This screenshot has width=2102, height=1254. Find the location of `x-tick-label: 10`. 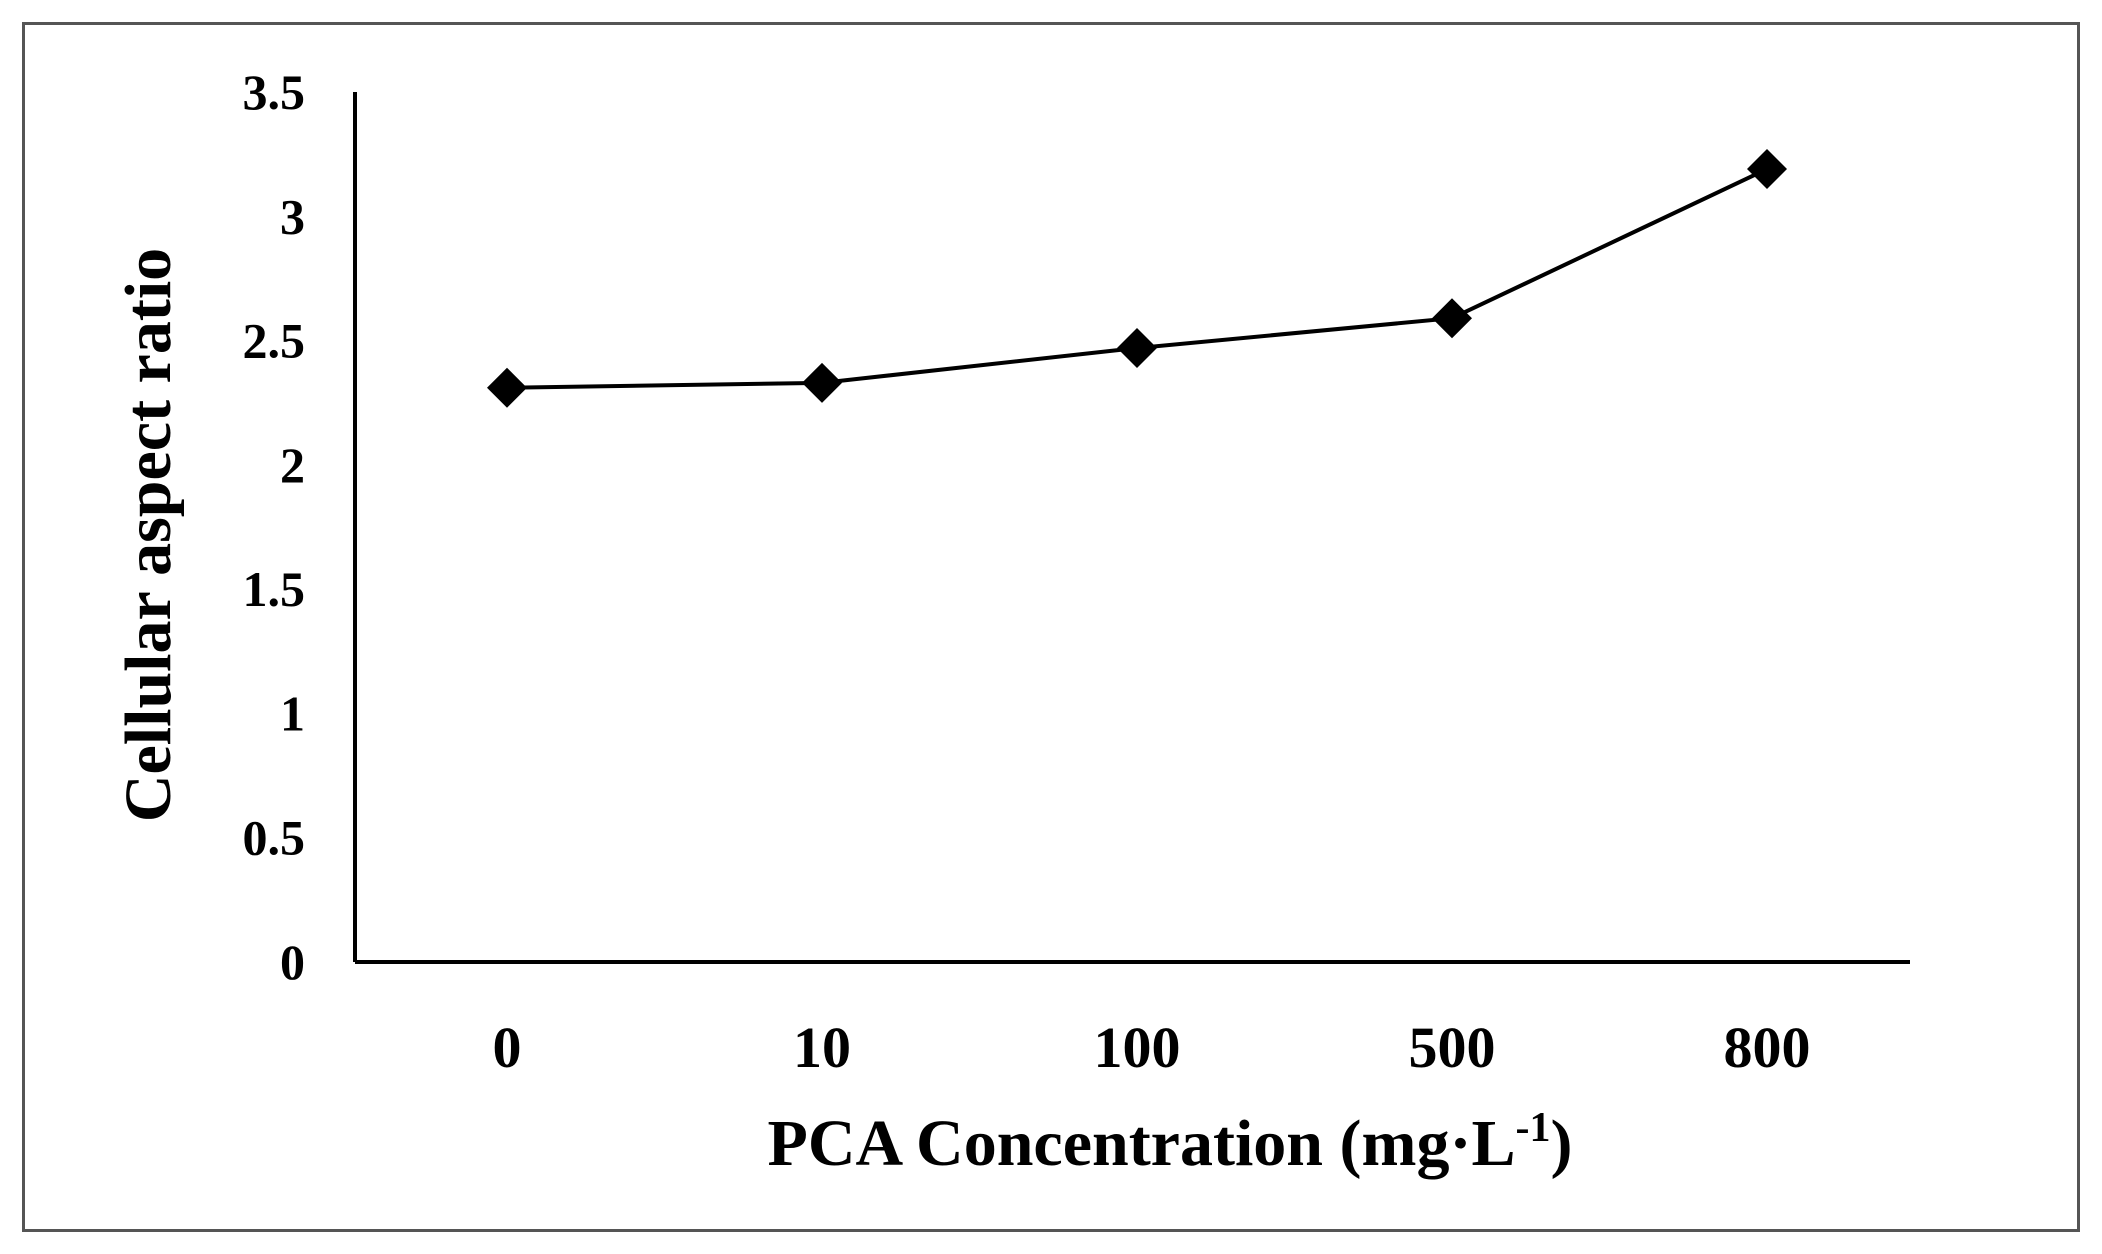

x-tick-label: 10 is located at coordinates (822, 1047).